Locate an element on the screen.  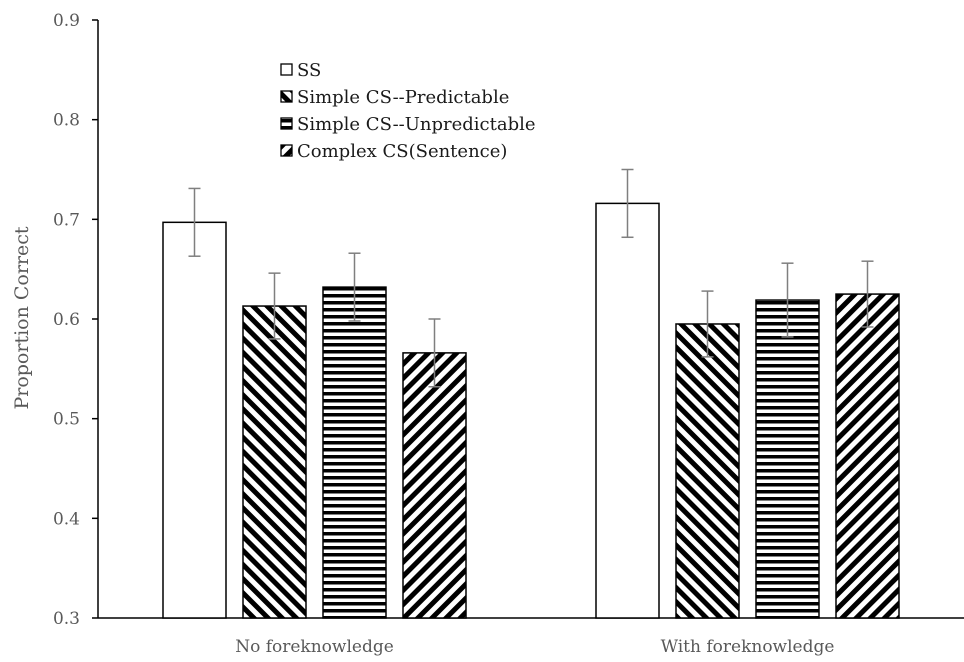
y-tick-label: 0.8 is located at coordinates (66, 121).